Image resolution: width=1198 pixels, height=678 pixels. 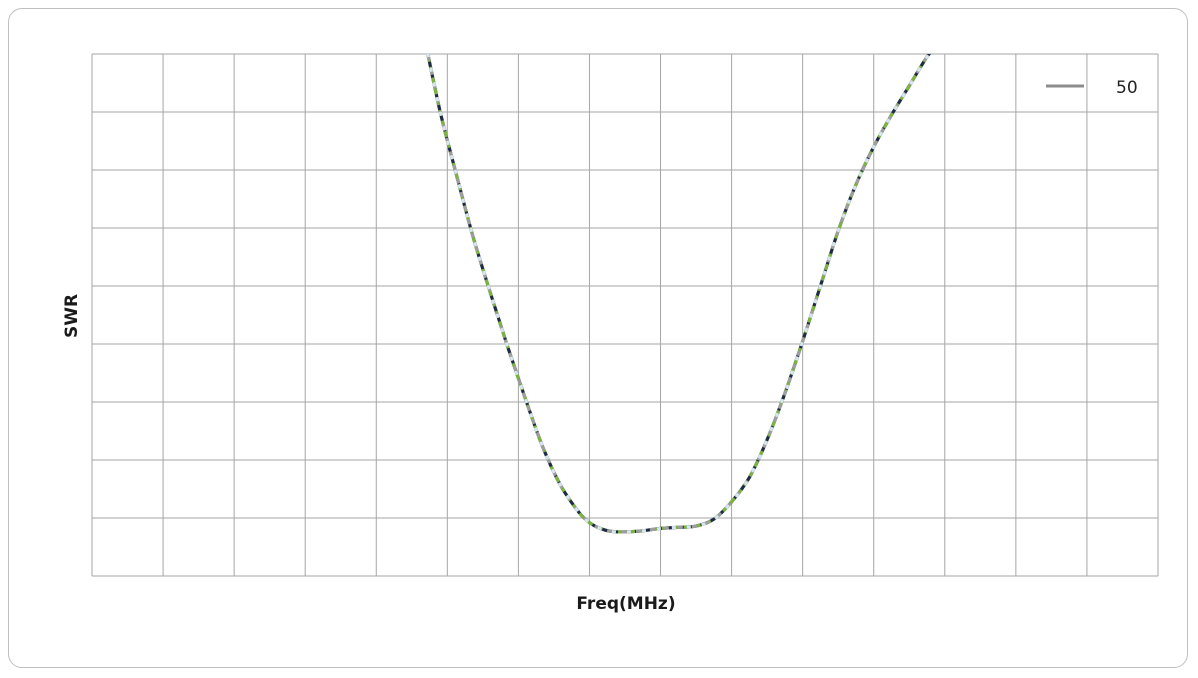 I want to click on legend: 50, so click(x=1092, y=88).